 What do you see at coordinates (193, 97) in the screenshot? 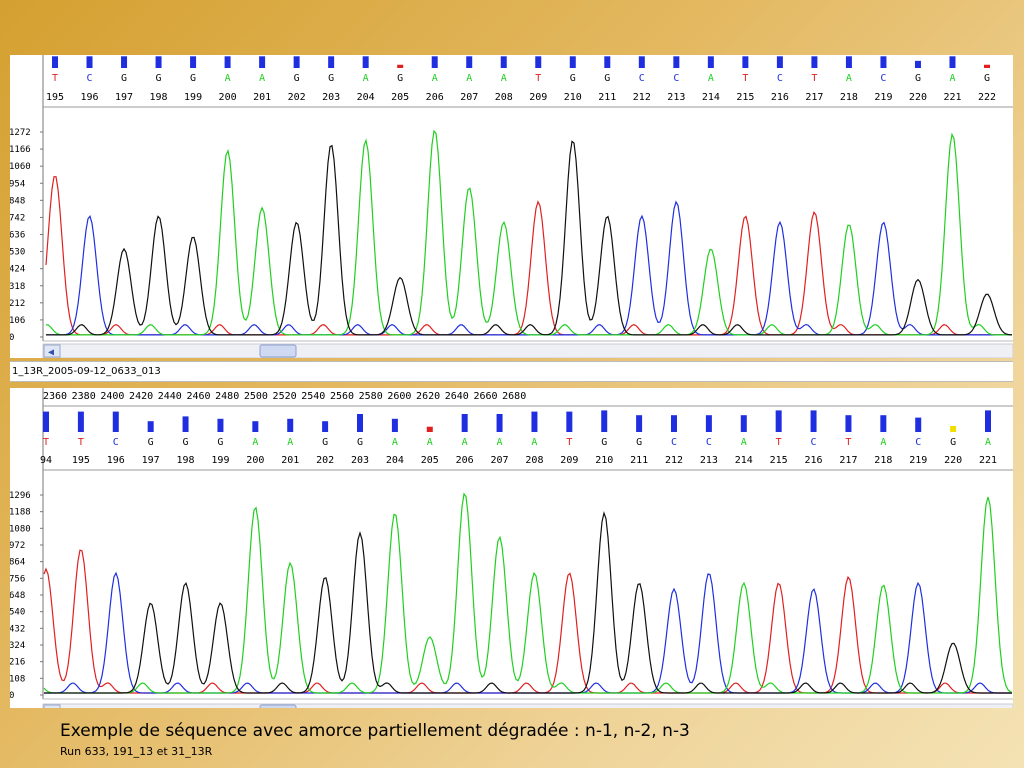
I see `base-position-number: 199` at bounding box center [193, 97].